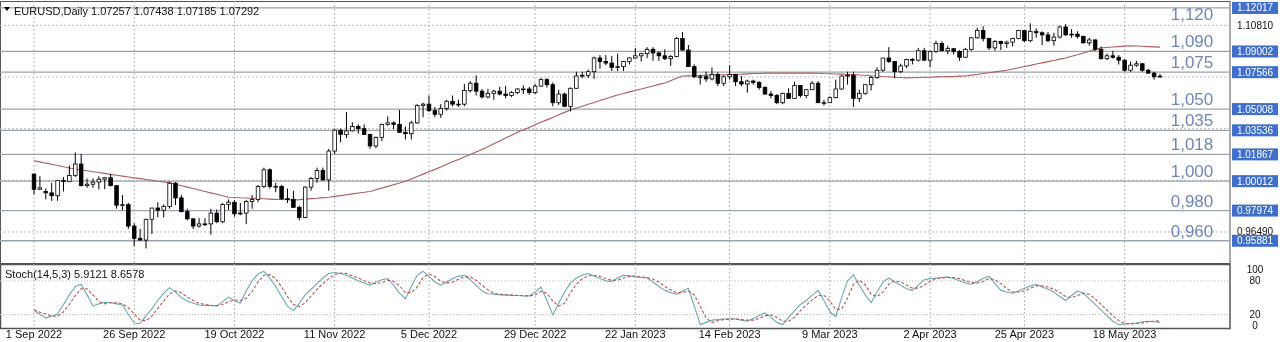  Describe the element at coordinates (1024, 334) in the screenshot. I see `x-tick-label: 25 Apr 2023` at that location.